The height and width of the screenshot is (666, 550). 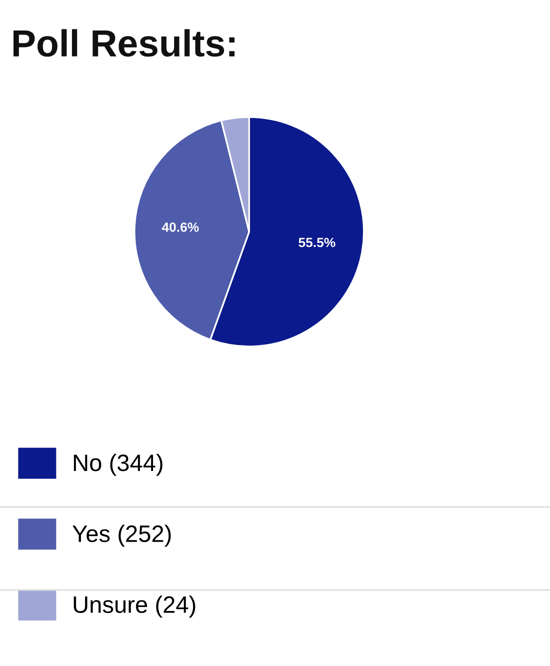 I want to click on legend-label: Unsure (24), so click(x=135, y=607).